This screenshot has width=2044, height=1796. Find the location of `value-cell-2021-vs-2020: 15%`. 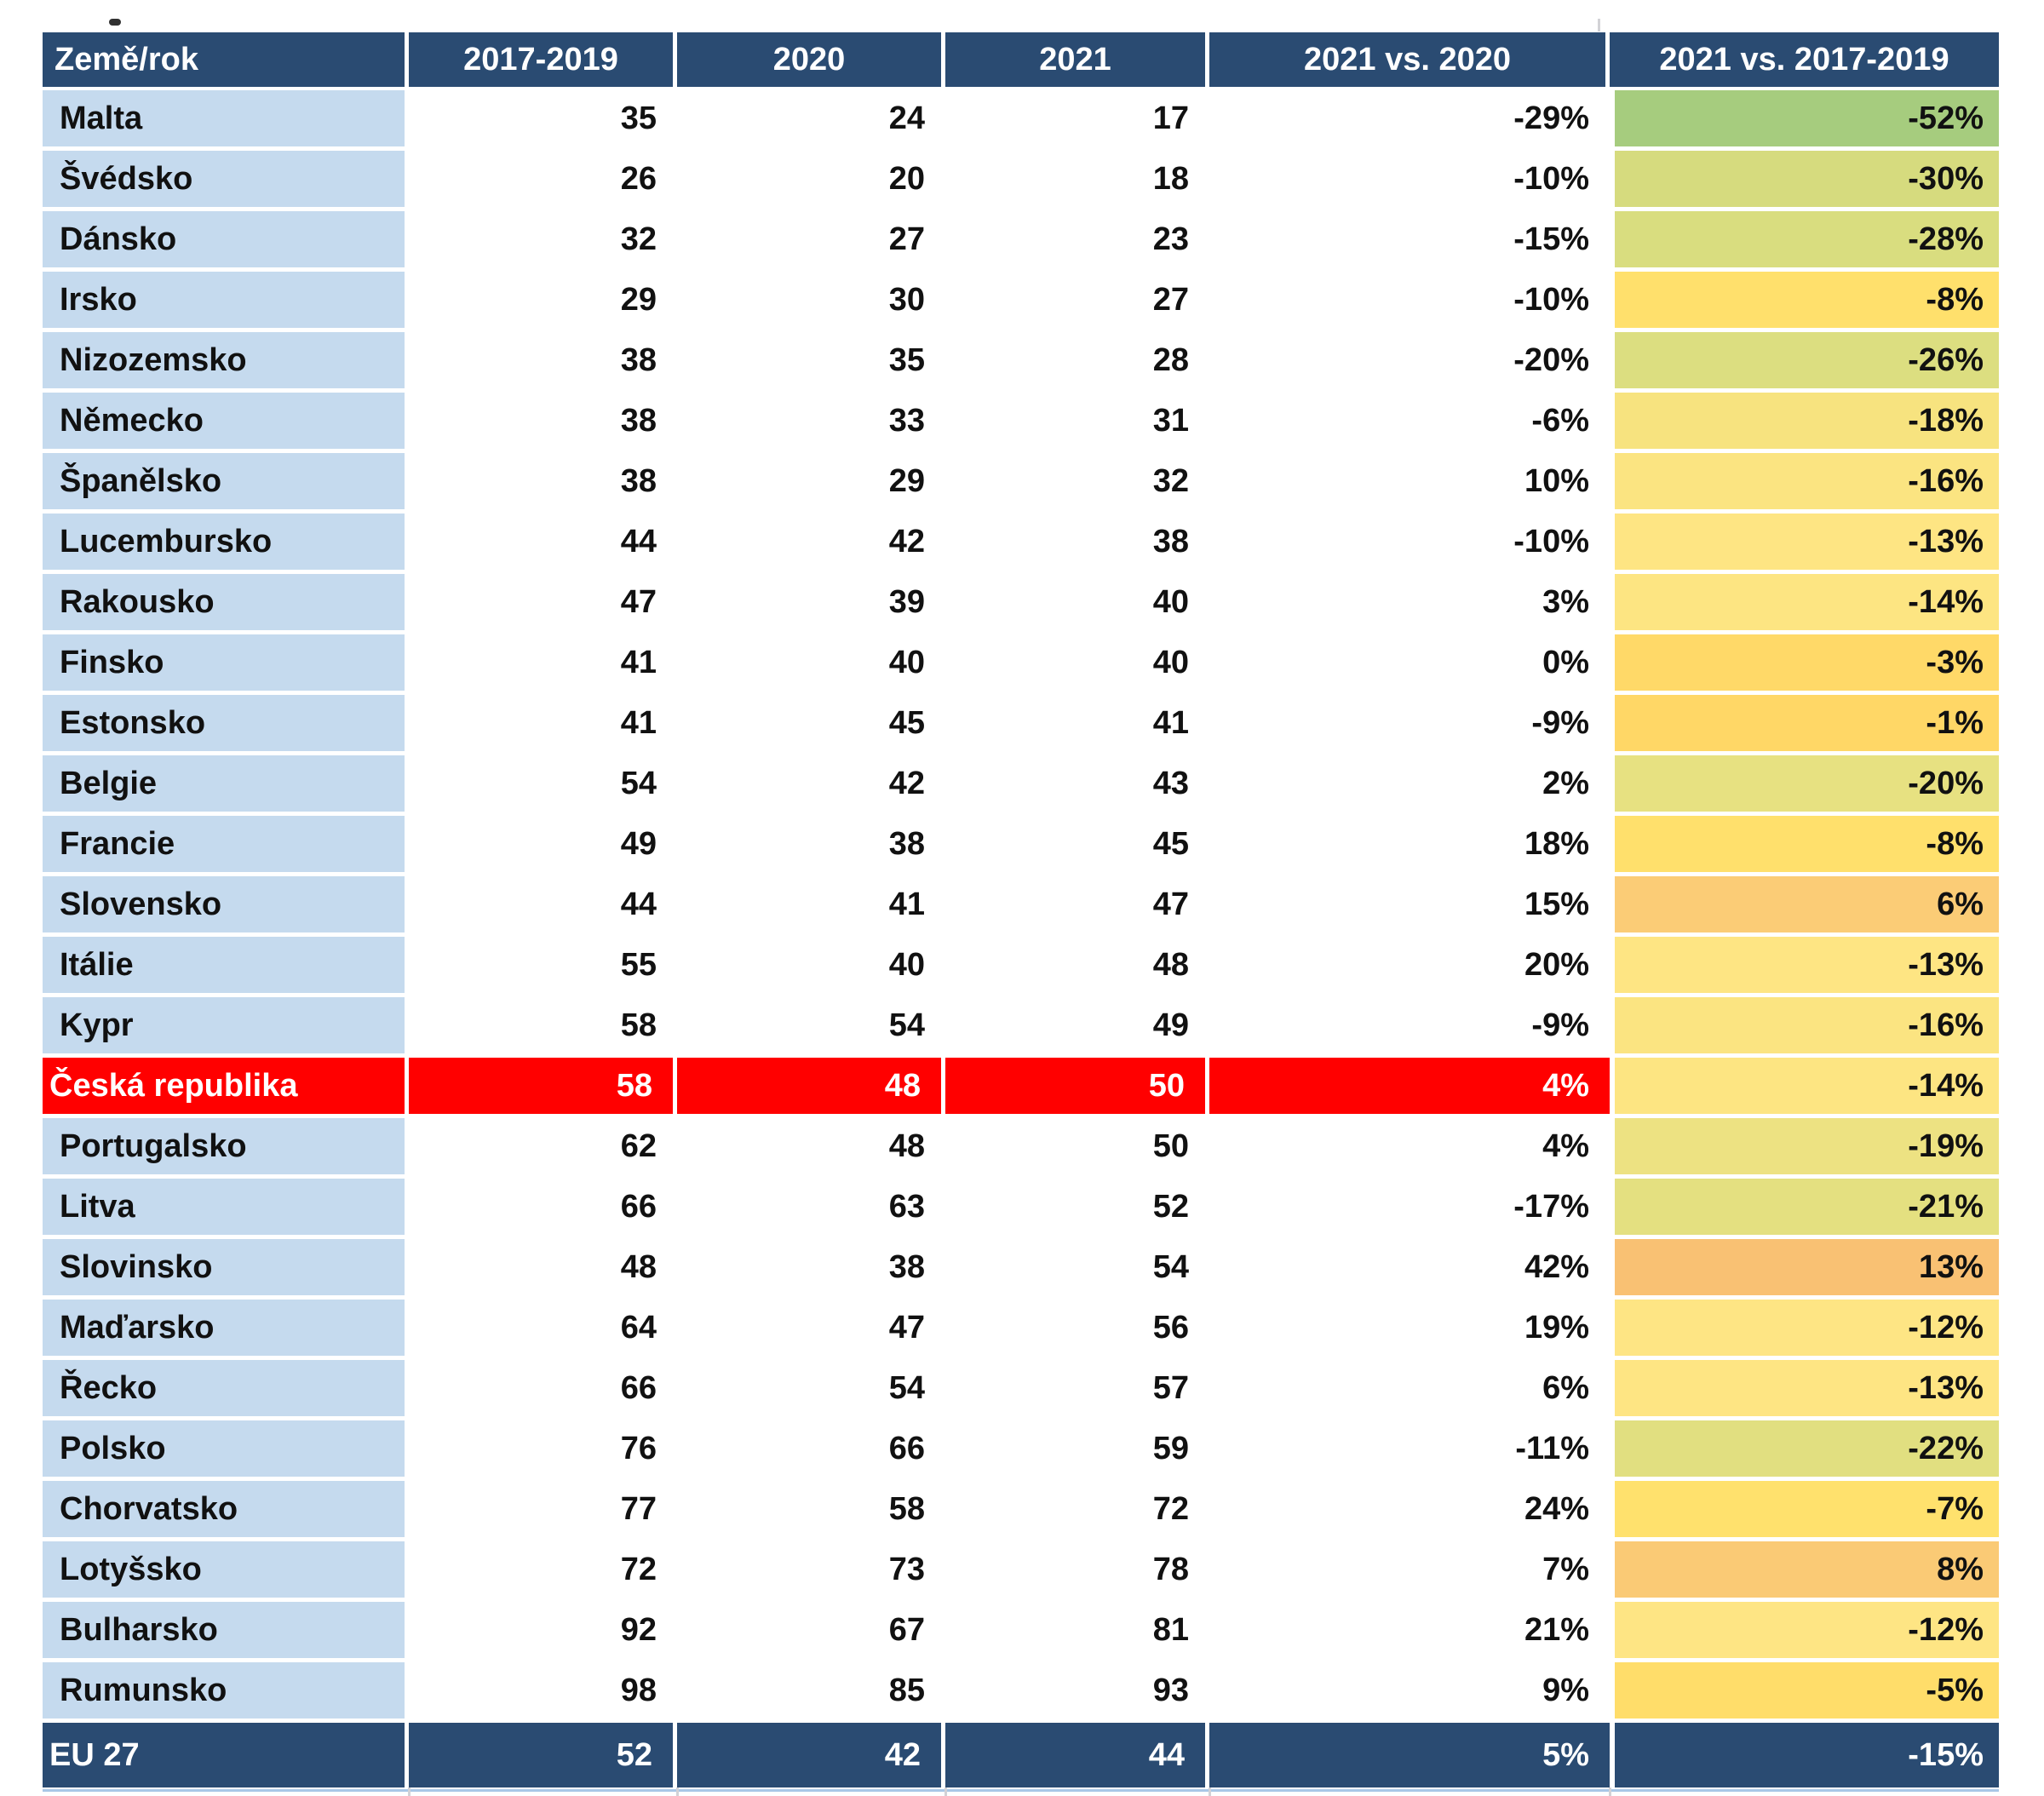

value-cell-2021-vs-2020: 15% is located at coordinates (1409, 906).